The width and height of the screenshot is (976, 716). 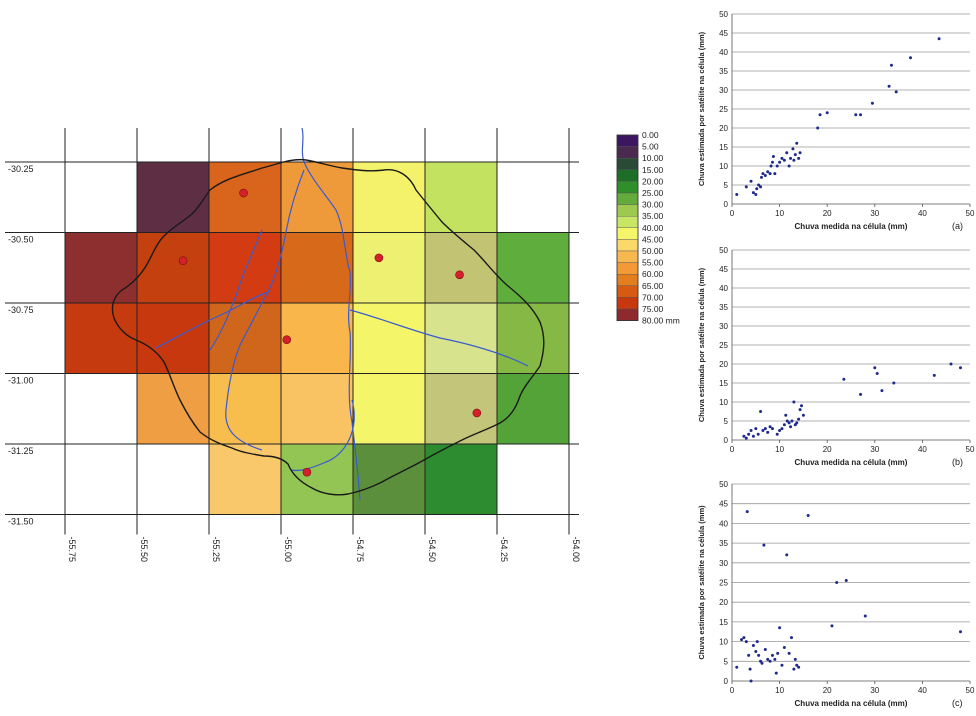 I want to click on x-axis-label: Chuva medida na célula (mm), so click(x=851, y=462).